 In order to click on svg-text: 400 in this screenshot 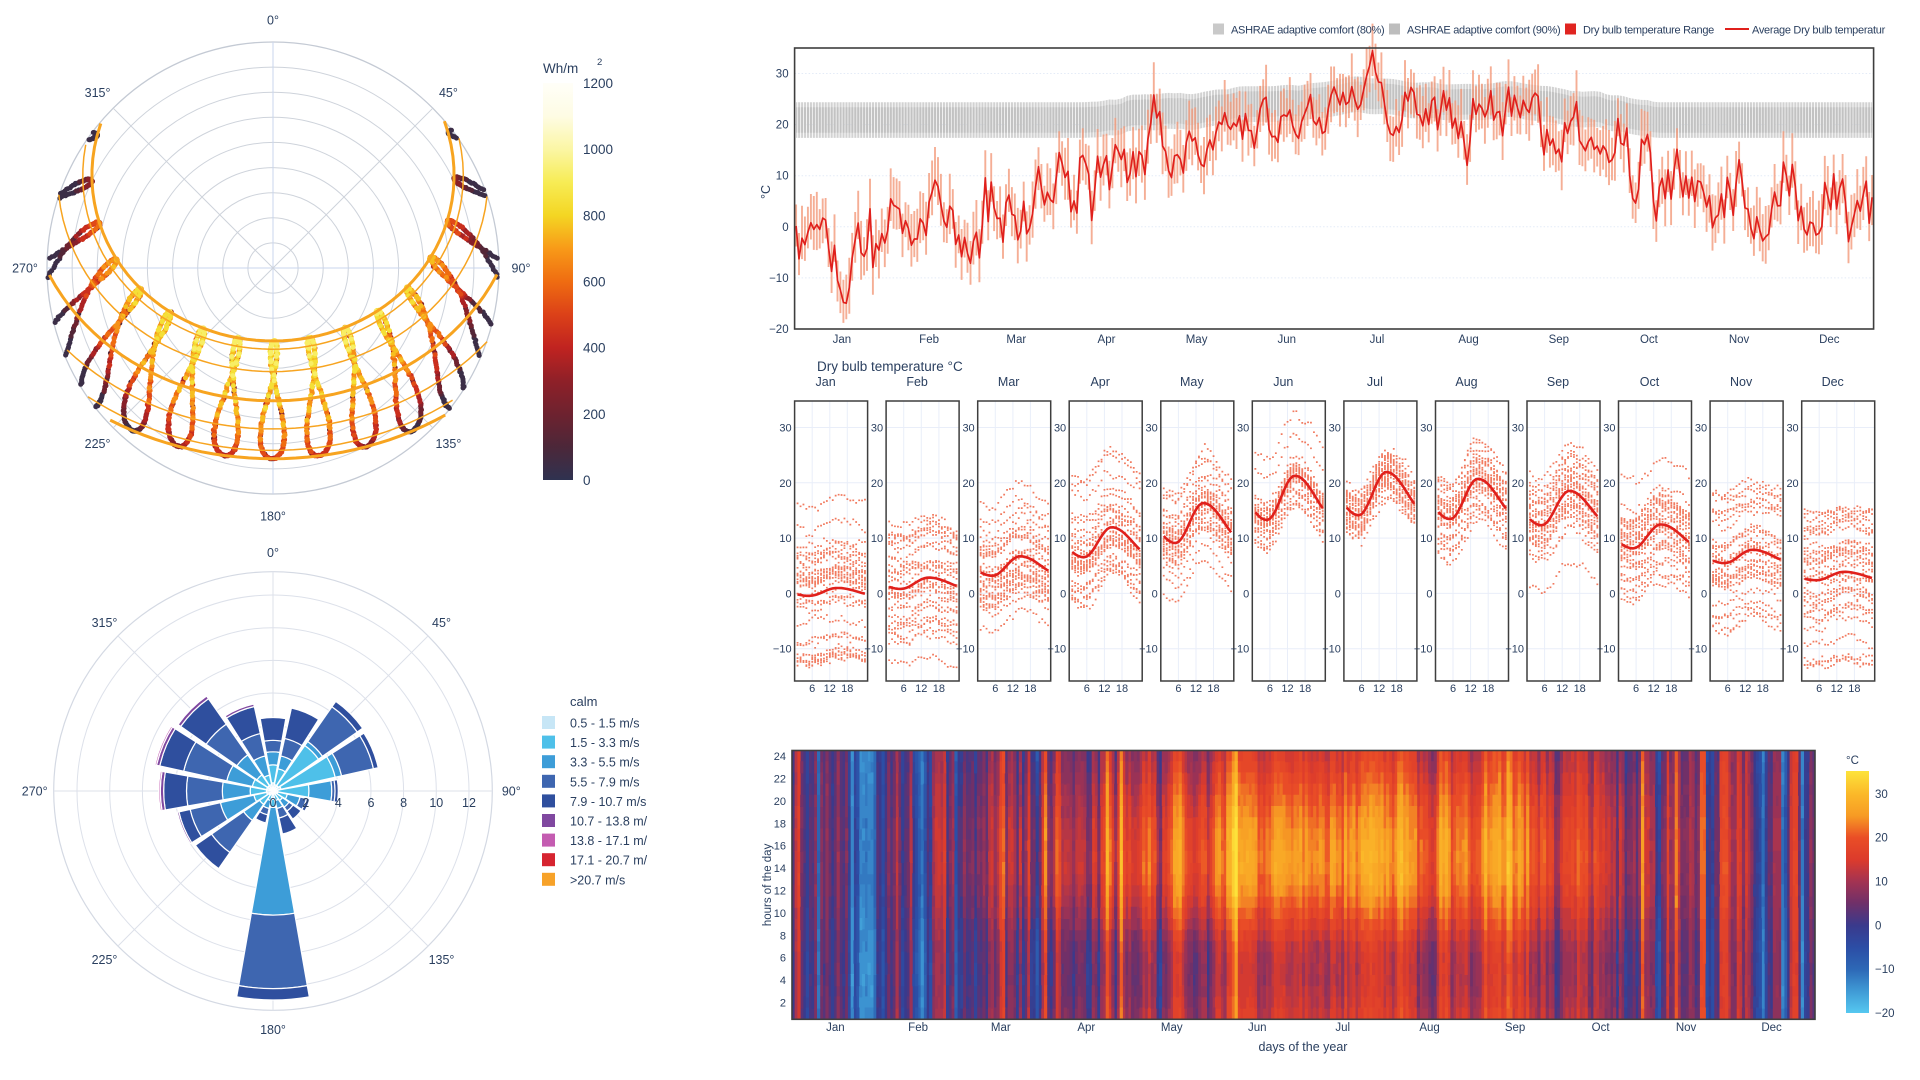, I will do `click(594, 348)`.